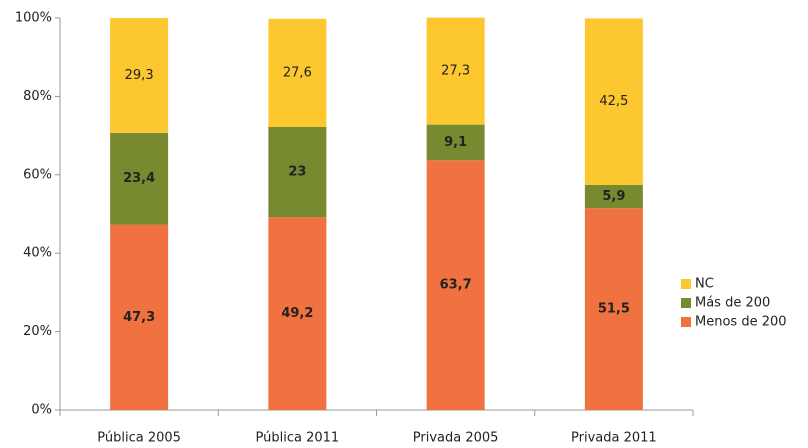  I want to click on data-label: 9,1, so click(455, 142).